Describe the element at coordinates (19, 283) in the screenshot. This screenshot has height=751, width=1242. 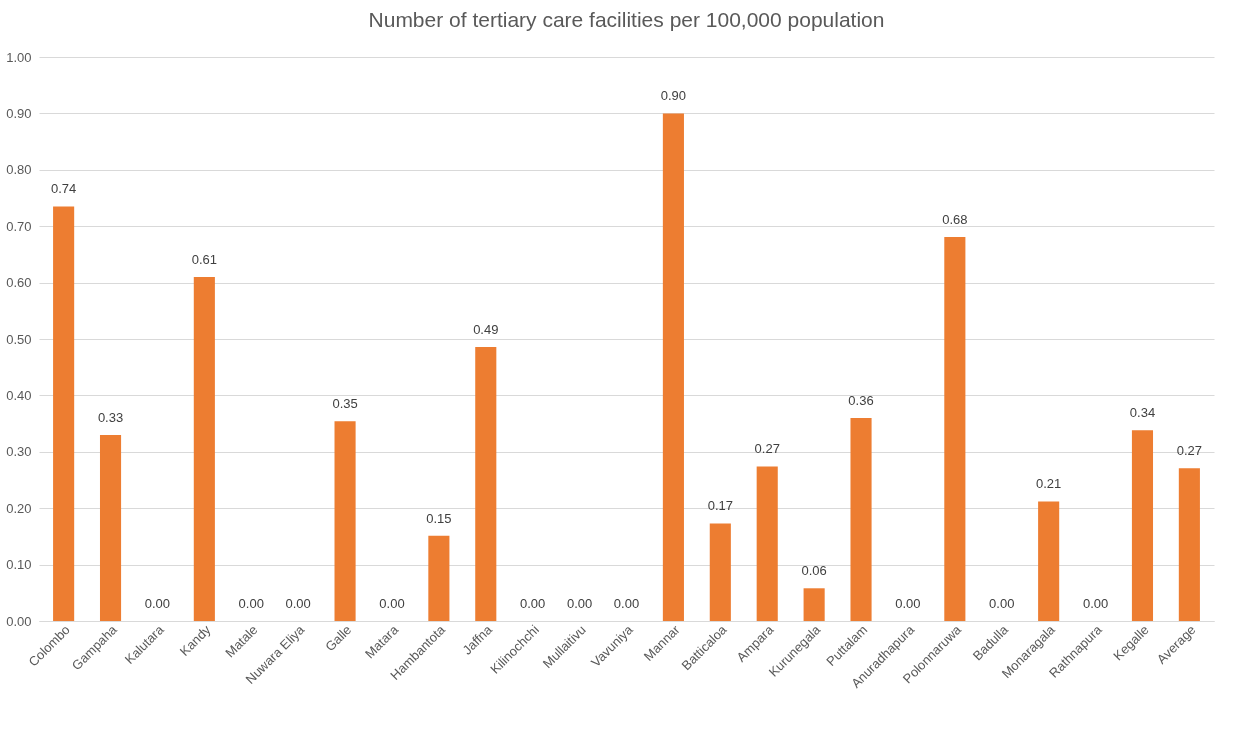
I see `y-tick-label: 0.60` at that location.